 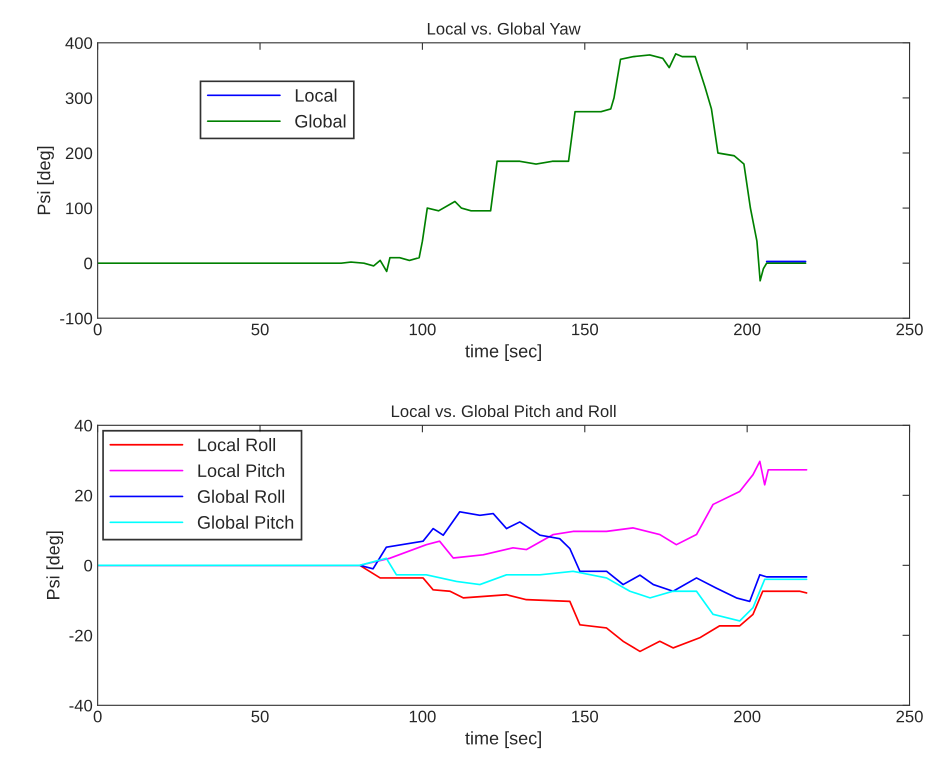 I want to click on y-tick-label: 40, so click(x=83, y=426).